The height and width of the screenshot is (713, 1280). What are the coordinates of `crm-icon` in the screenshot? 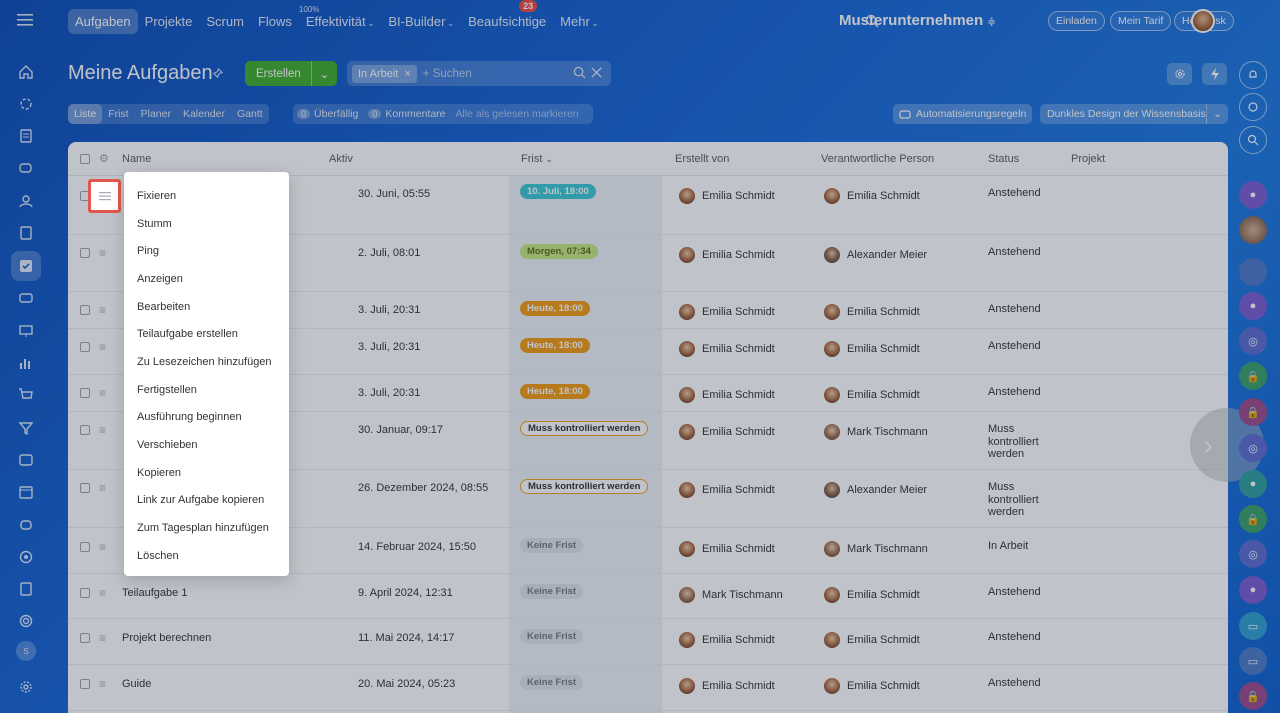 It's located at (26, 298).